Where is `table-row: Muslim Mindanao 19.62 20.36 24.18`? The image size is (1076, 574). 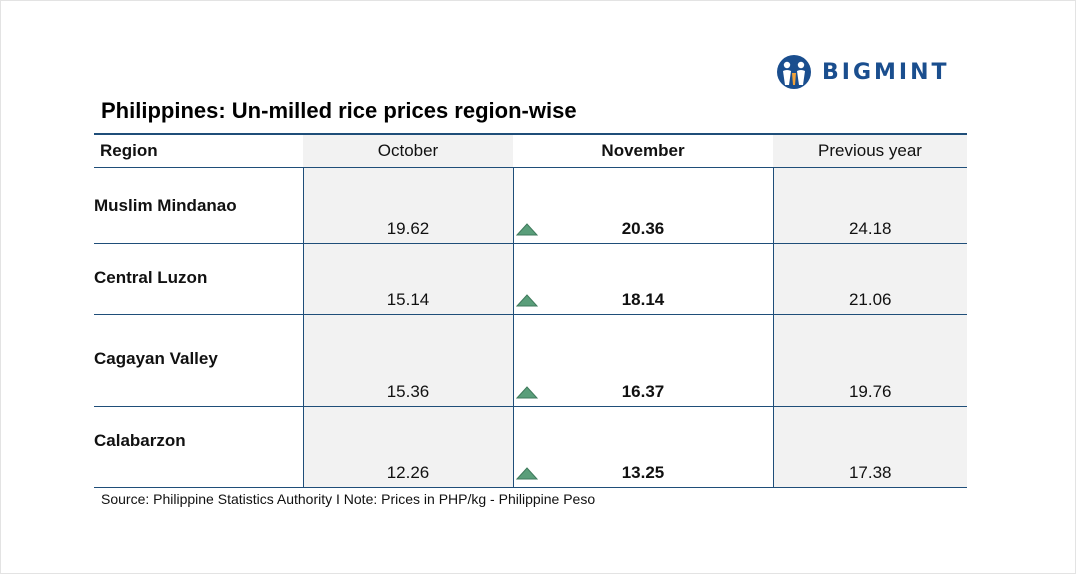
table-row: Muslim Mindanao 19.62 20.36 24.18 is located at coordinates (530, 205).